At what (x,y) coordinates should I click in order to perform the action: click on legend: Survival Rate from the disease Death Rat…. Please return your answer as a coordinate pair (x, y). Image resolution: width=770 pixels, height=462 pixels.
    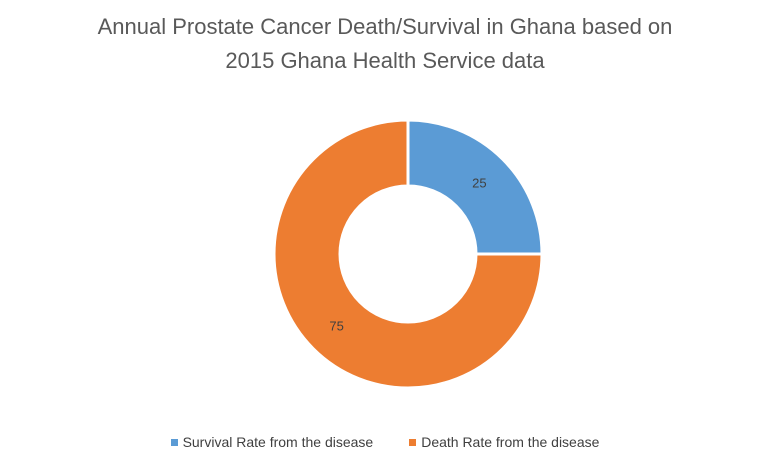
    Looking at the image, I should click on (385, 442).